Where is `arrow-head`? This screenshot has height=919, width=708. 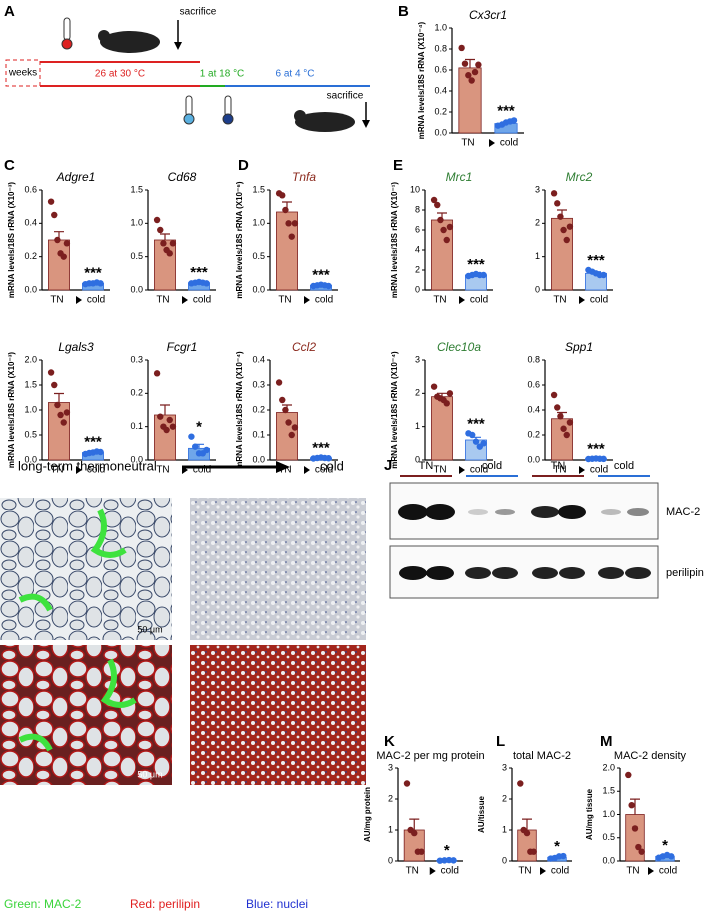
arrow-head is located at coordinates (178, 46).